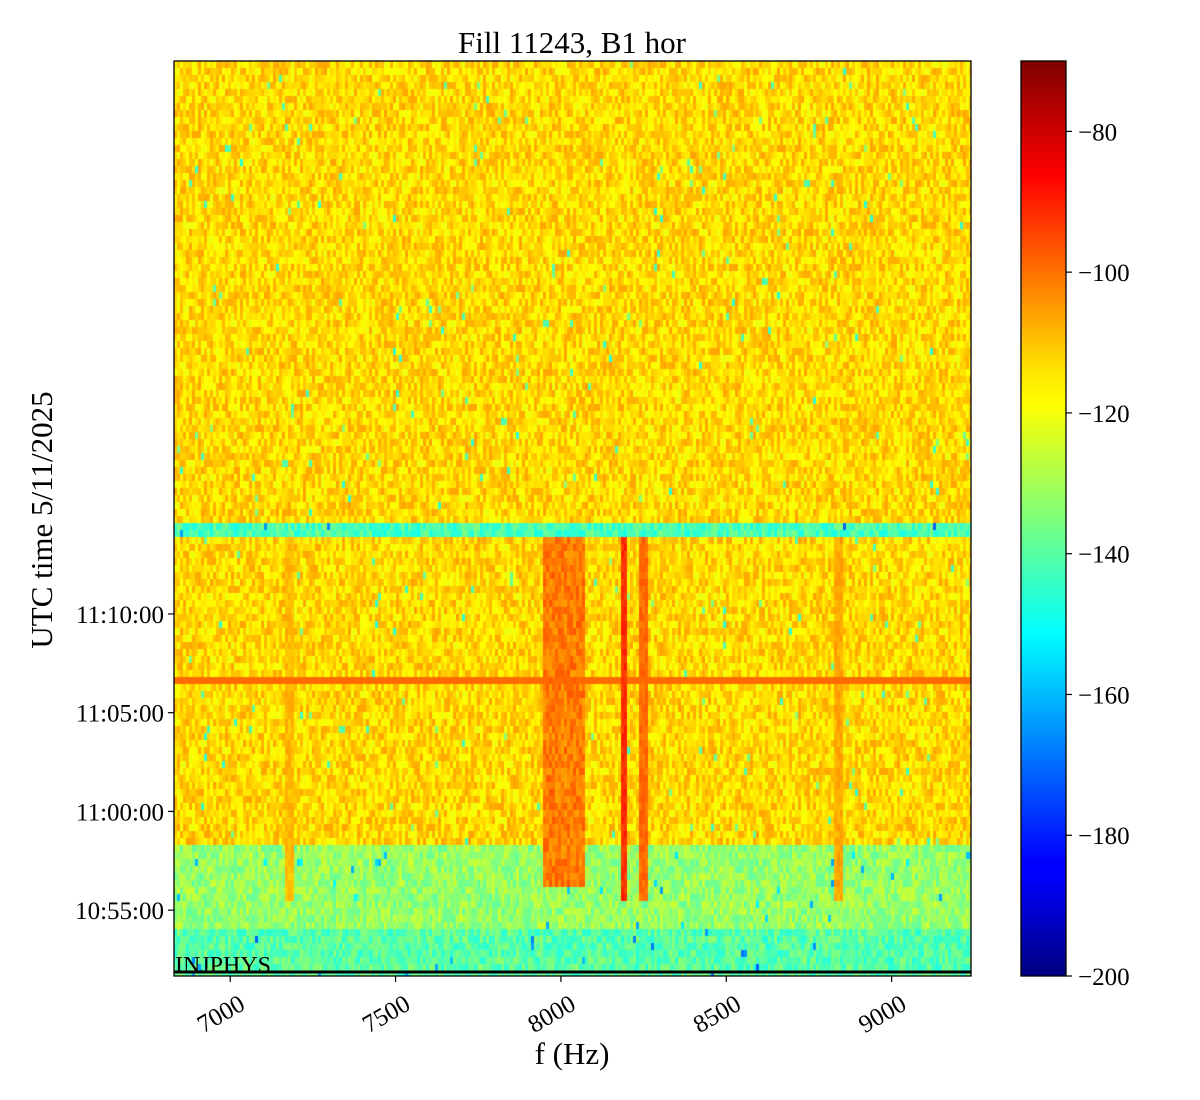 The width and height of the screenshot is (1200, 1100). Describe the element at coordinates (1043, 518) in the screenshot. I see `colorbar-gradient` at that location.